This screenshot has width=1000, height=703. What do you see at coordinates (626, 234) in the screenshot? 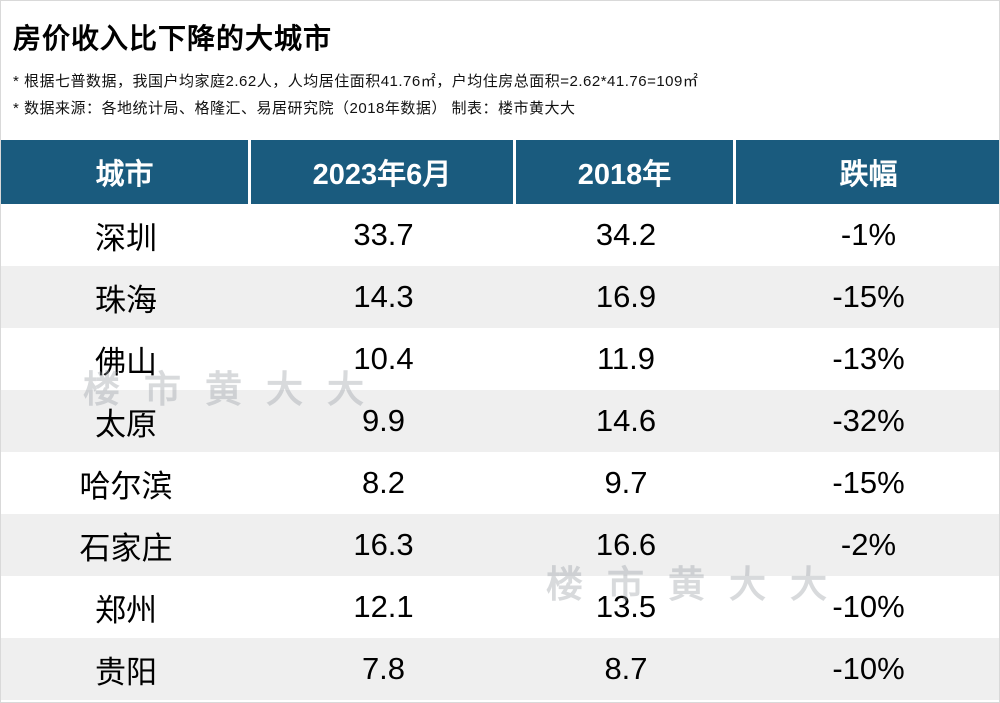
I see `cell-2018: 34.2` at bounding box center [626, 234].